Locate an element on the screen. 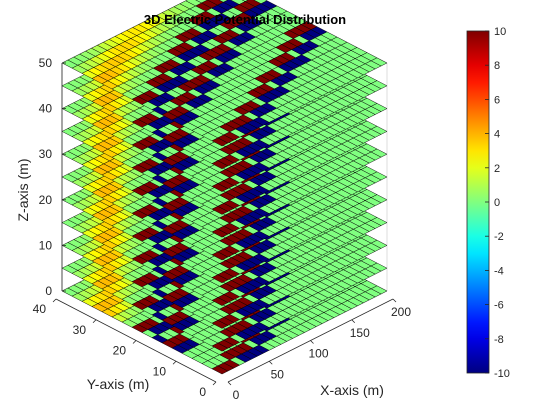 This screenshot has width=560, height=420. x-tick-label: 0 is located at coordinates (236, 395).